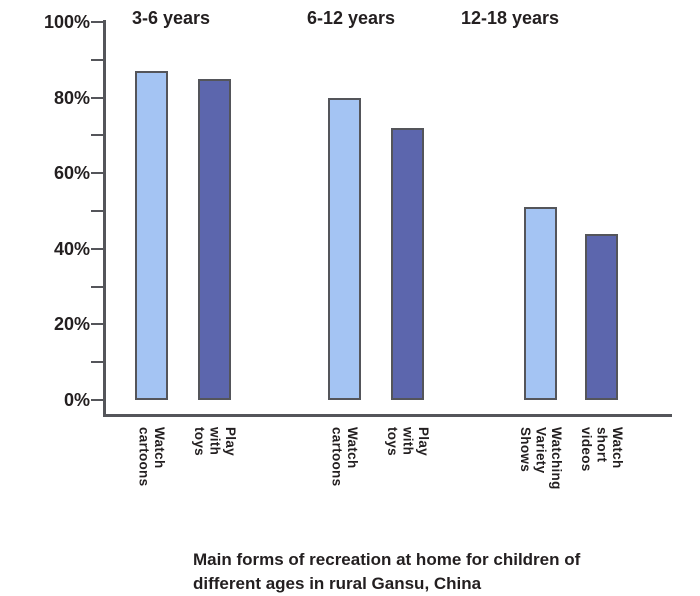 The image size is (700, 596). Describe the element at coordinates (71, 324) in the screenshot. I see `y-tick-label: 20%` at that location.